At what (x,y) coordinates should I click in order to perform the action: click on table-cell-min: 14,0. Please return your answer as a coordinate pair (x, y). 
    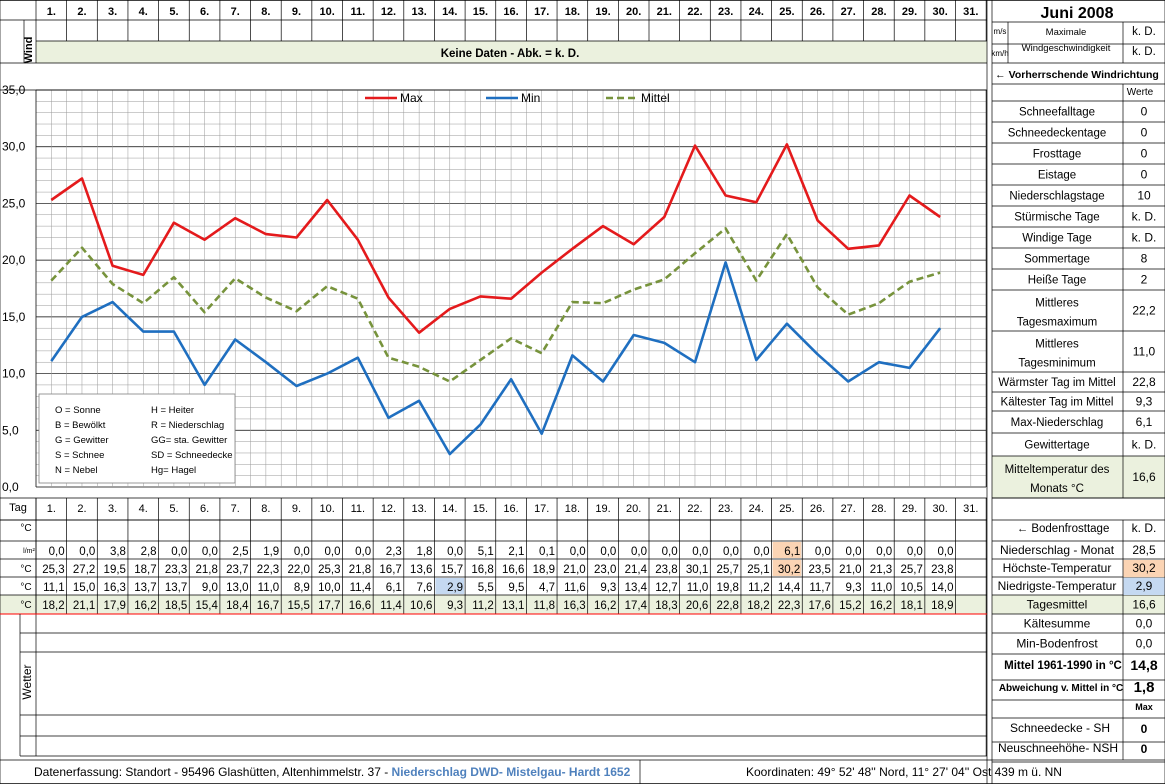
    Looking at the image, I should click on (942, 588).